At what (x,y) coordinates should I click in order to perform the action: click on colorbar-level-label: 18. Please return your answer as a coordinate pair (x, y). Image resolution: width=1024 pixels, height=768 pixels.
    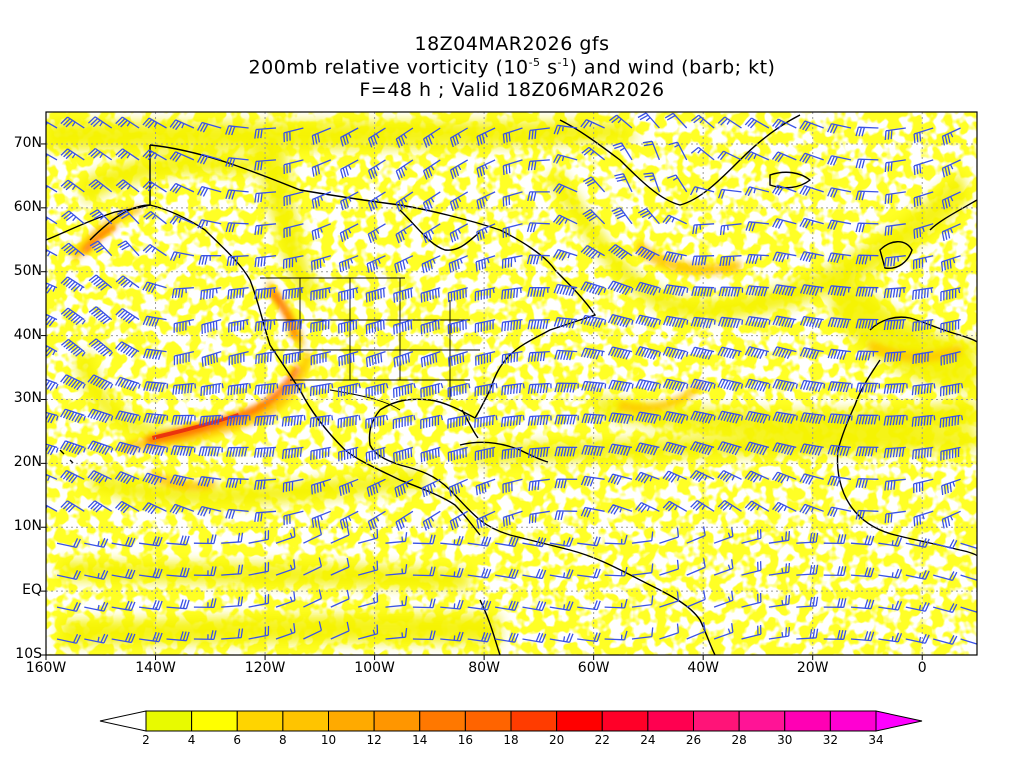
    Looking at the image, I should click on (511, 740).